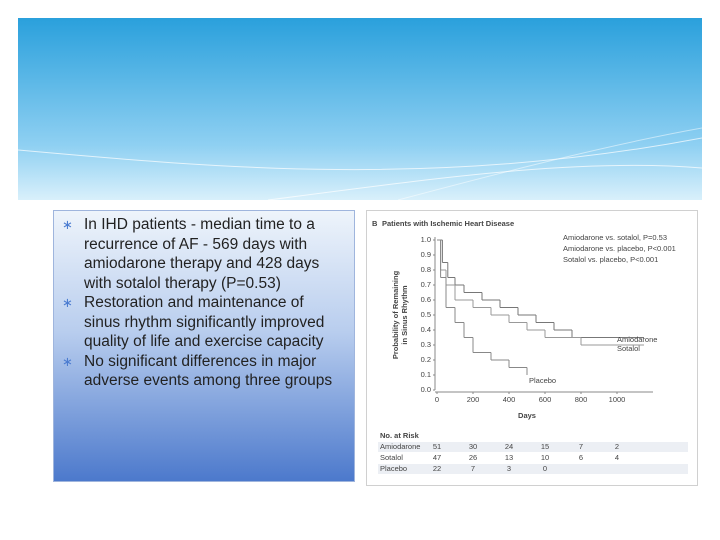  What do you see at coordinates (527, 415) in the screenshot?
I see `x-axis-label: Days` at bounding box center [527, 415].